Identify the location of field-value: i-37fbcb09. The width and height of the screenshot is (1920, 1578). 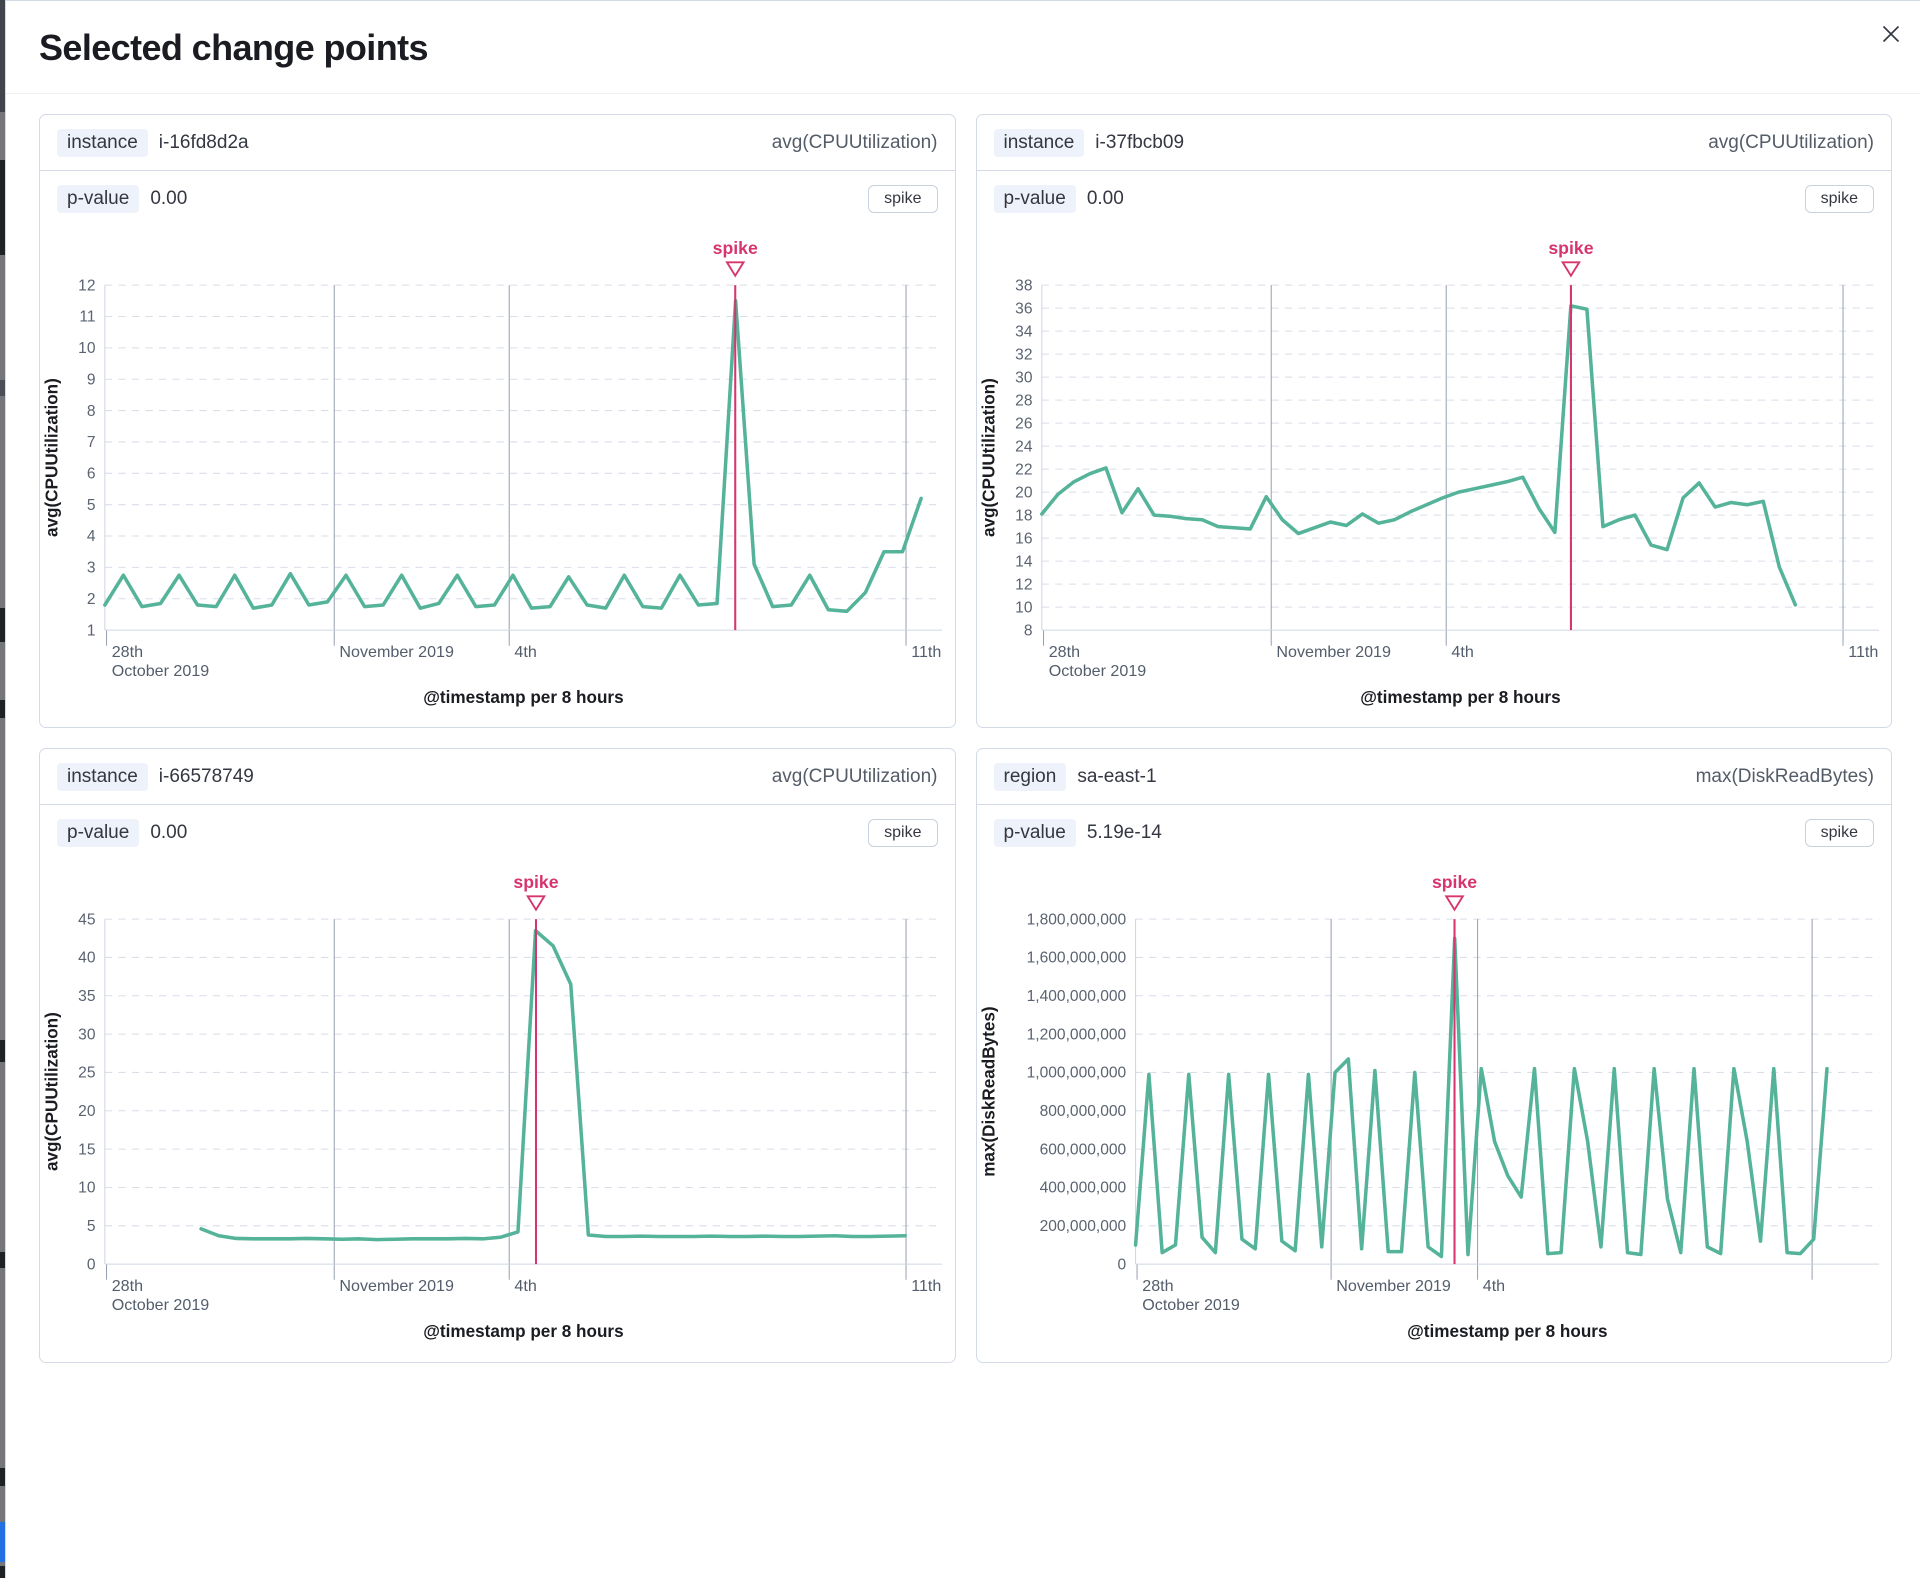
(1140, 142).